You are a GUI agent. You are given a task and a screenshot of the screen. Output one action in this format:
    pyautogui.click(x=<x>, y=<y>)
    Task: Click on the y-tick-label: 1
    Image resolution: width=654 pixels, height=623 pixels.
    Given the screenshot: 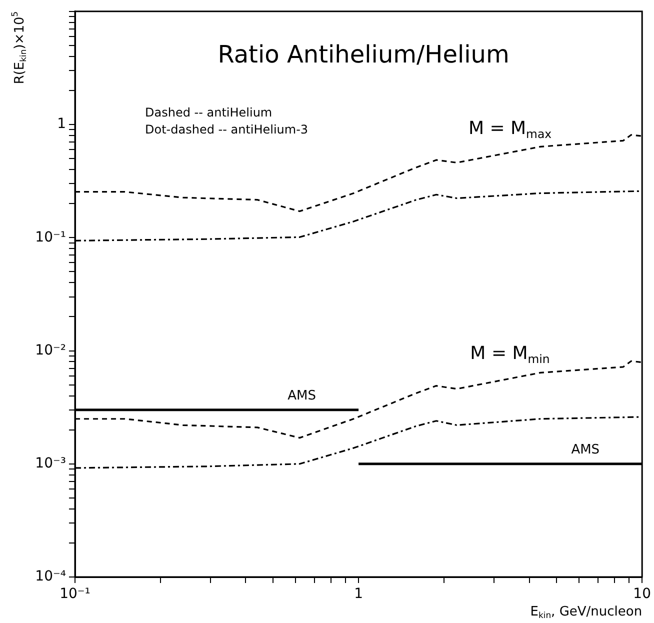 What is the action you would take?
    pyautogui.click(x=61, y=124)
    